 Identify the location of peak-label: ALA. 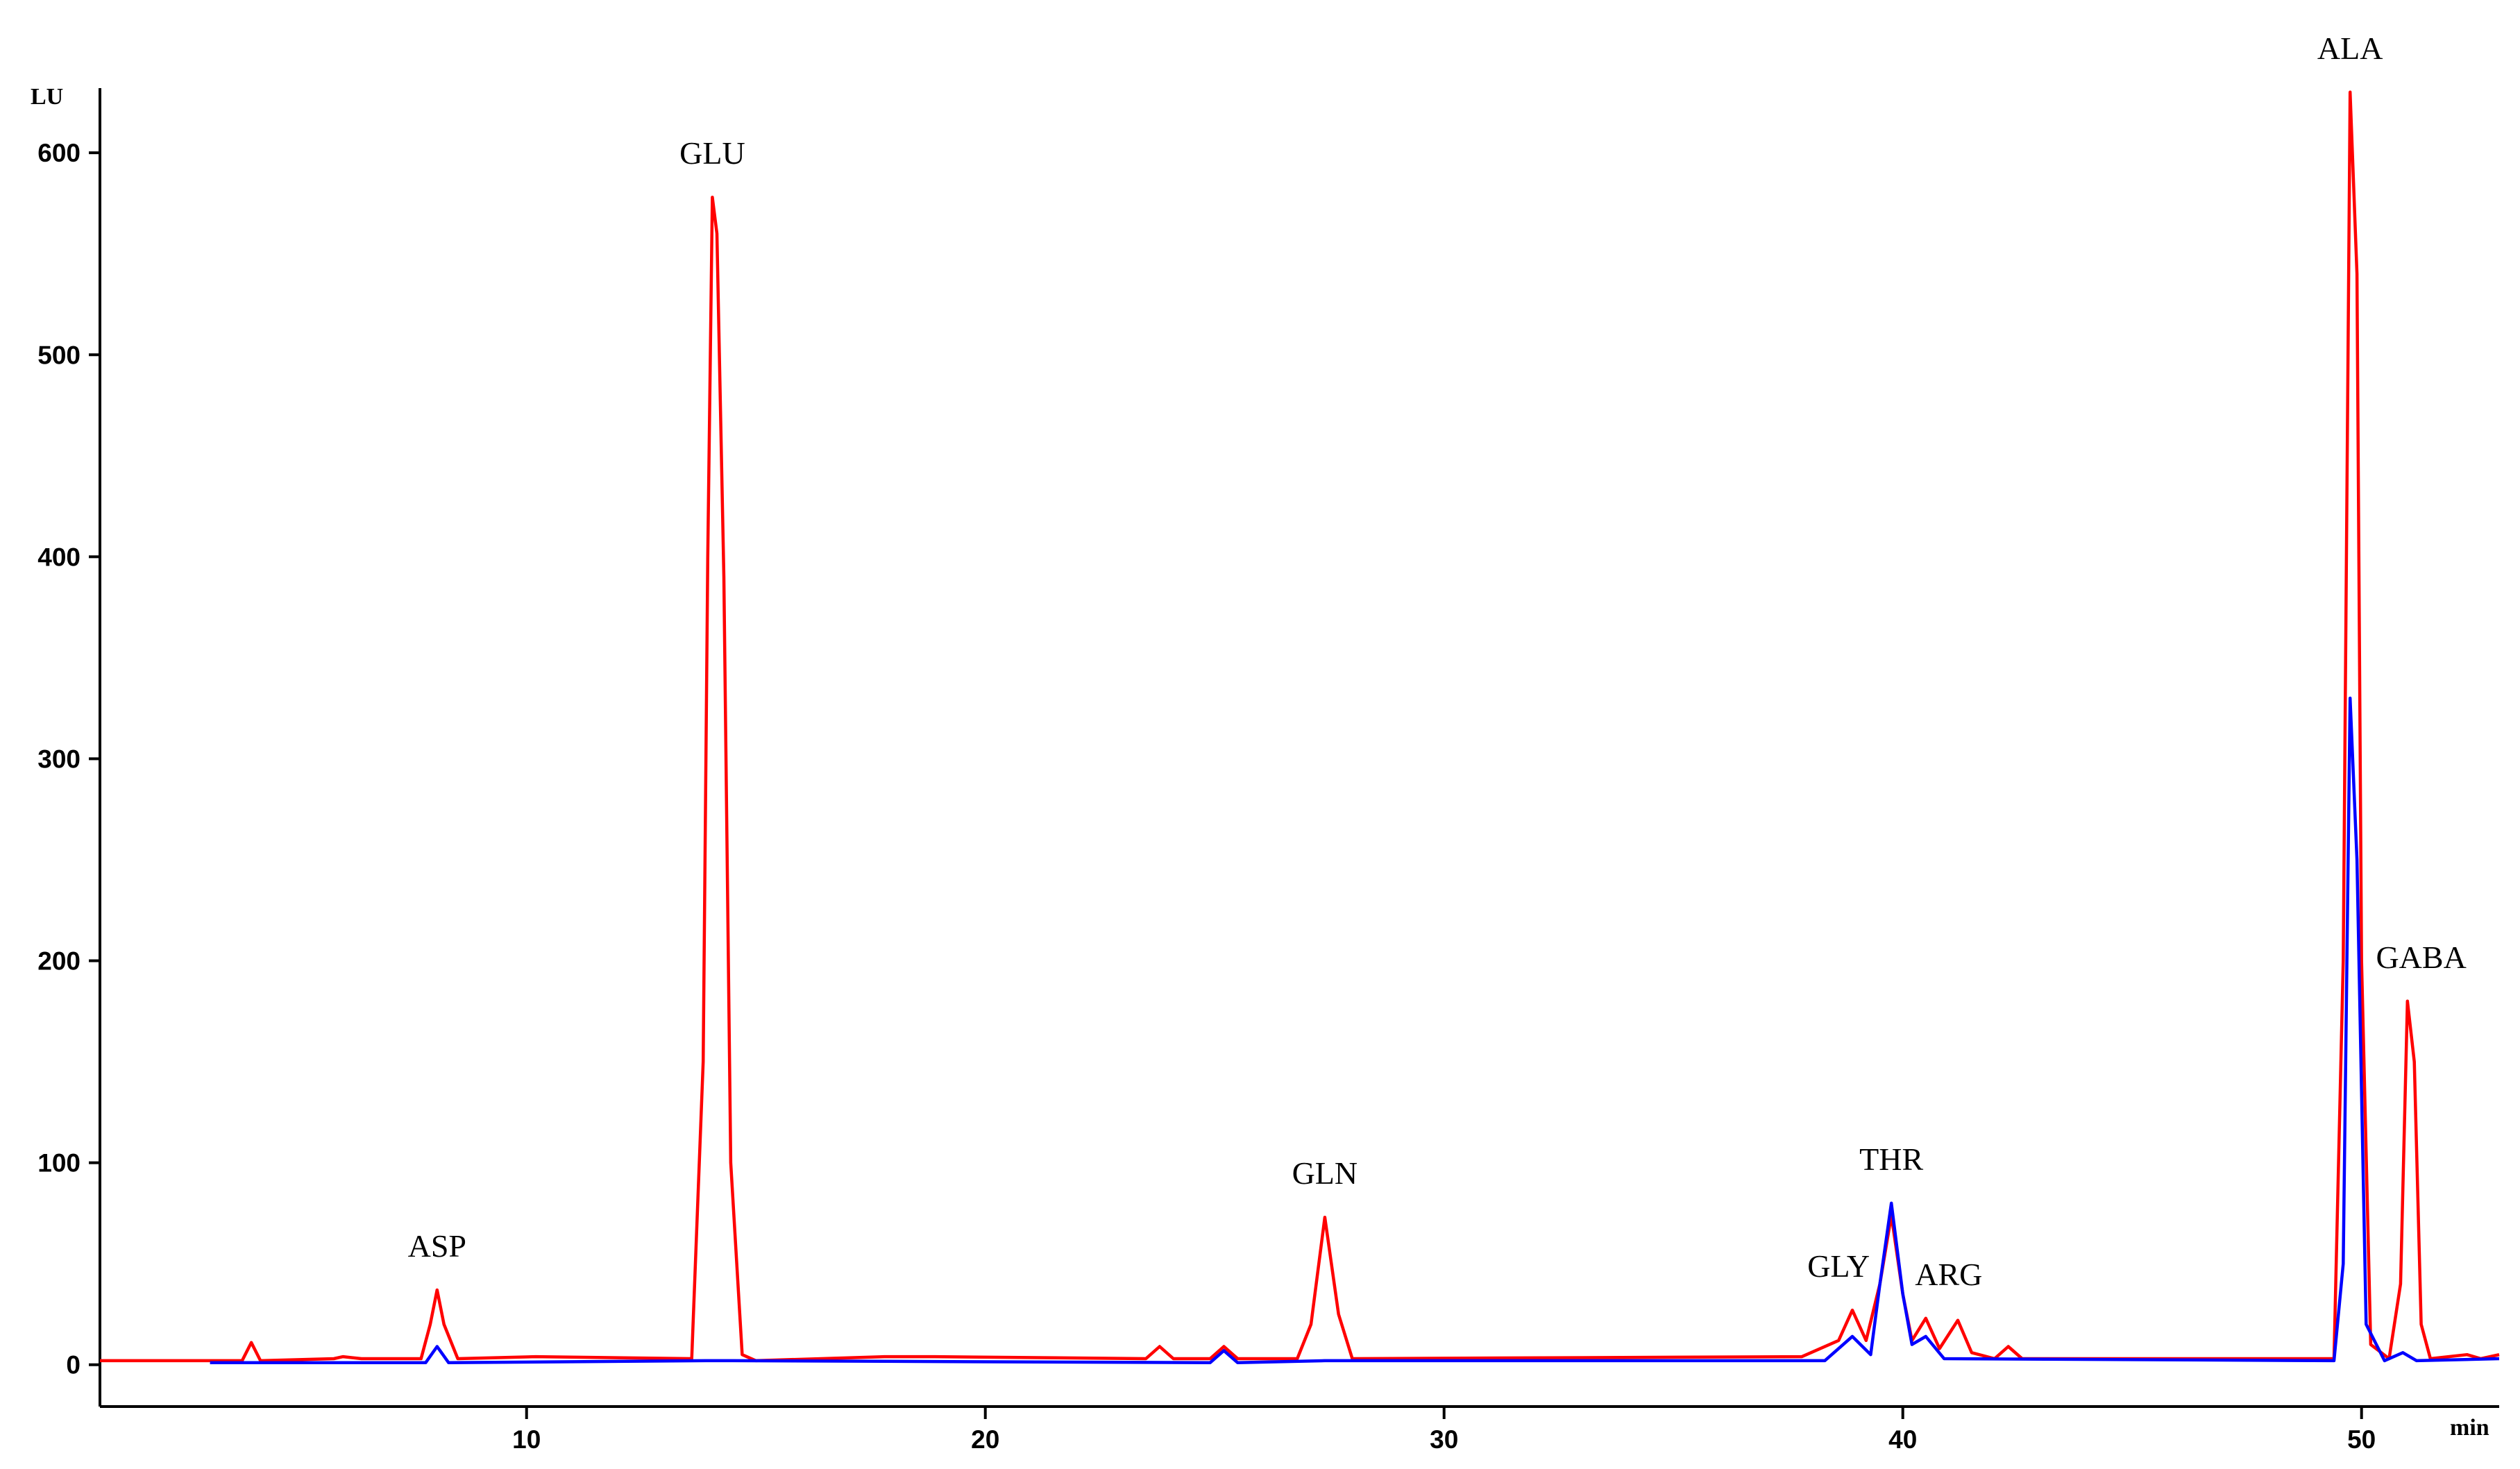
(2350, 48).